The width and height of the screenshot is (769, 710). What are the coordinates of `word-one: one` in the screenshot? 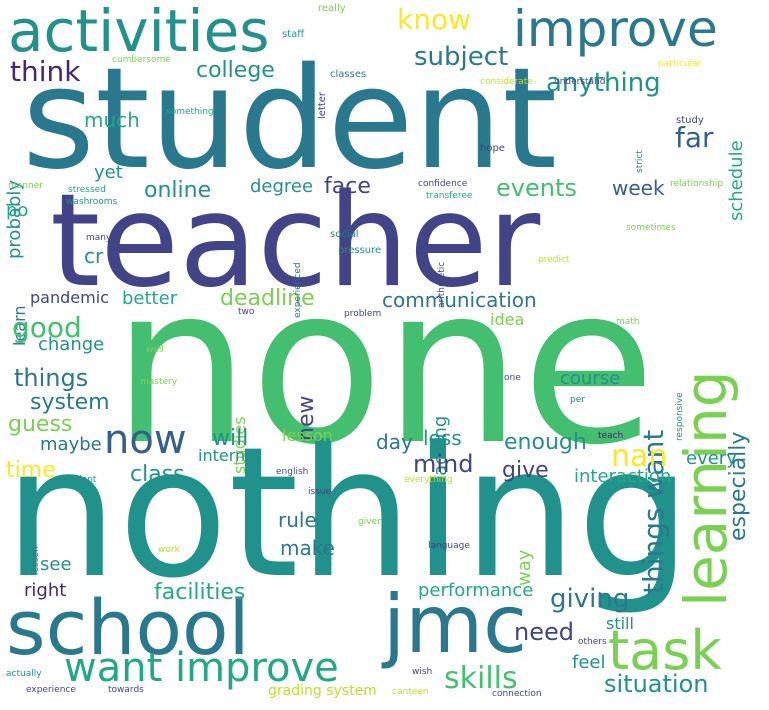 It's located at (512, 378).